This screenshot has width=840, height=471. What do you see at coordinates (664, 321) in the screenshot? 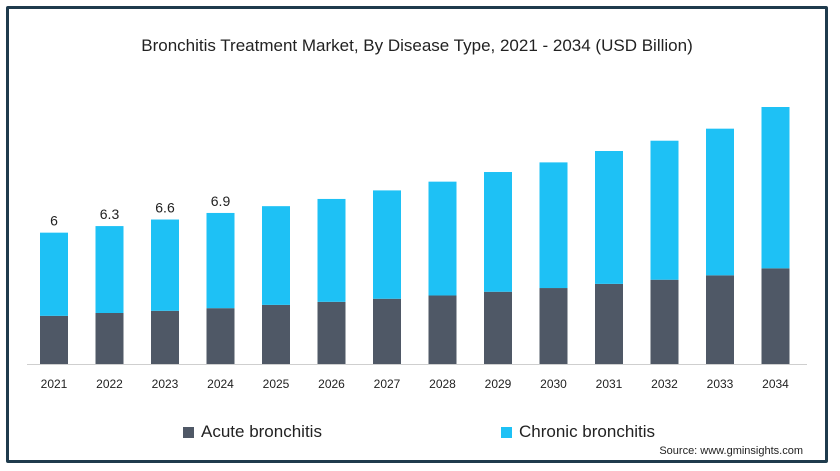
I see `bar-acute-2032` at bounding box center [664, 321].